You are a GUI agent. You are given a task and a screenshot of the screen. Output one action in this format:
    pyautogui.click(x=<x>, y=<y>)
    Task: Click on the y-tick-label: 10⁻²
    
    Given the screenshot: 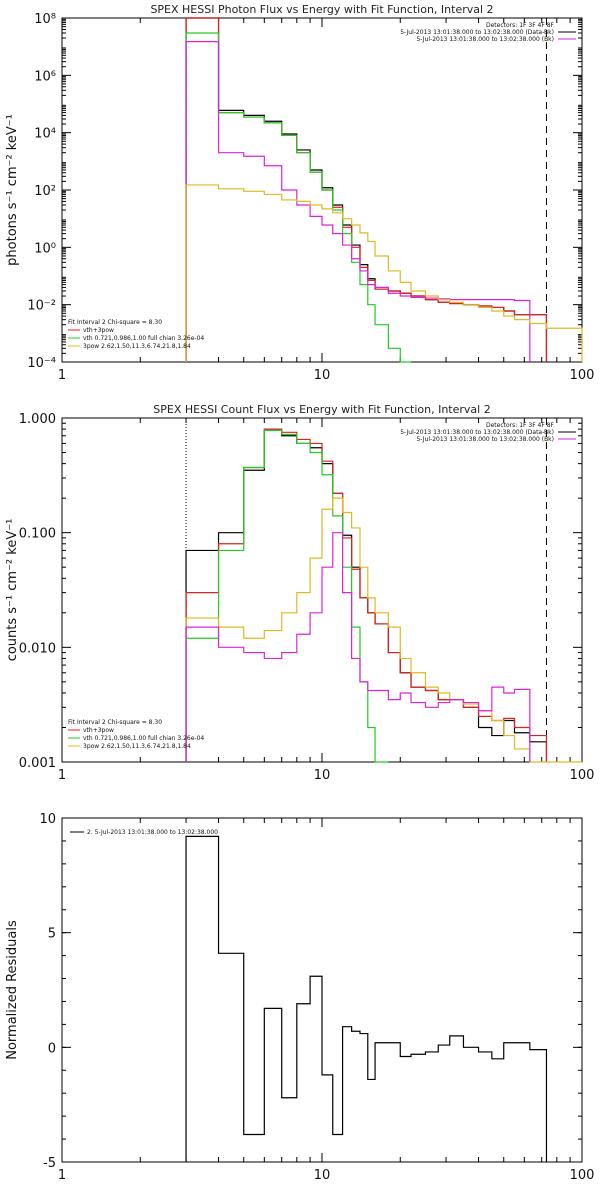 What is the action you would take?
    pyautogui.click(x=41, y=306)
    